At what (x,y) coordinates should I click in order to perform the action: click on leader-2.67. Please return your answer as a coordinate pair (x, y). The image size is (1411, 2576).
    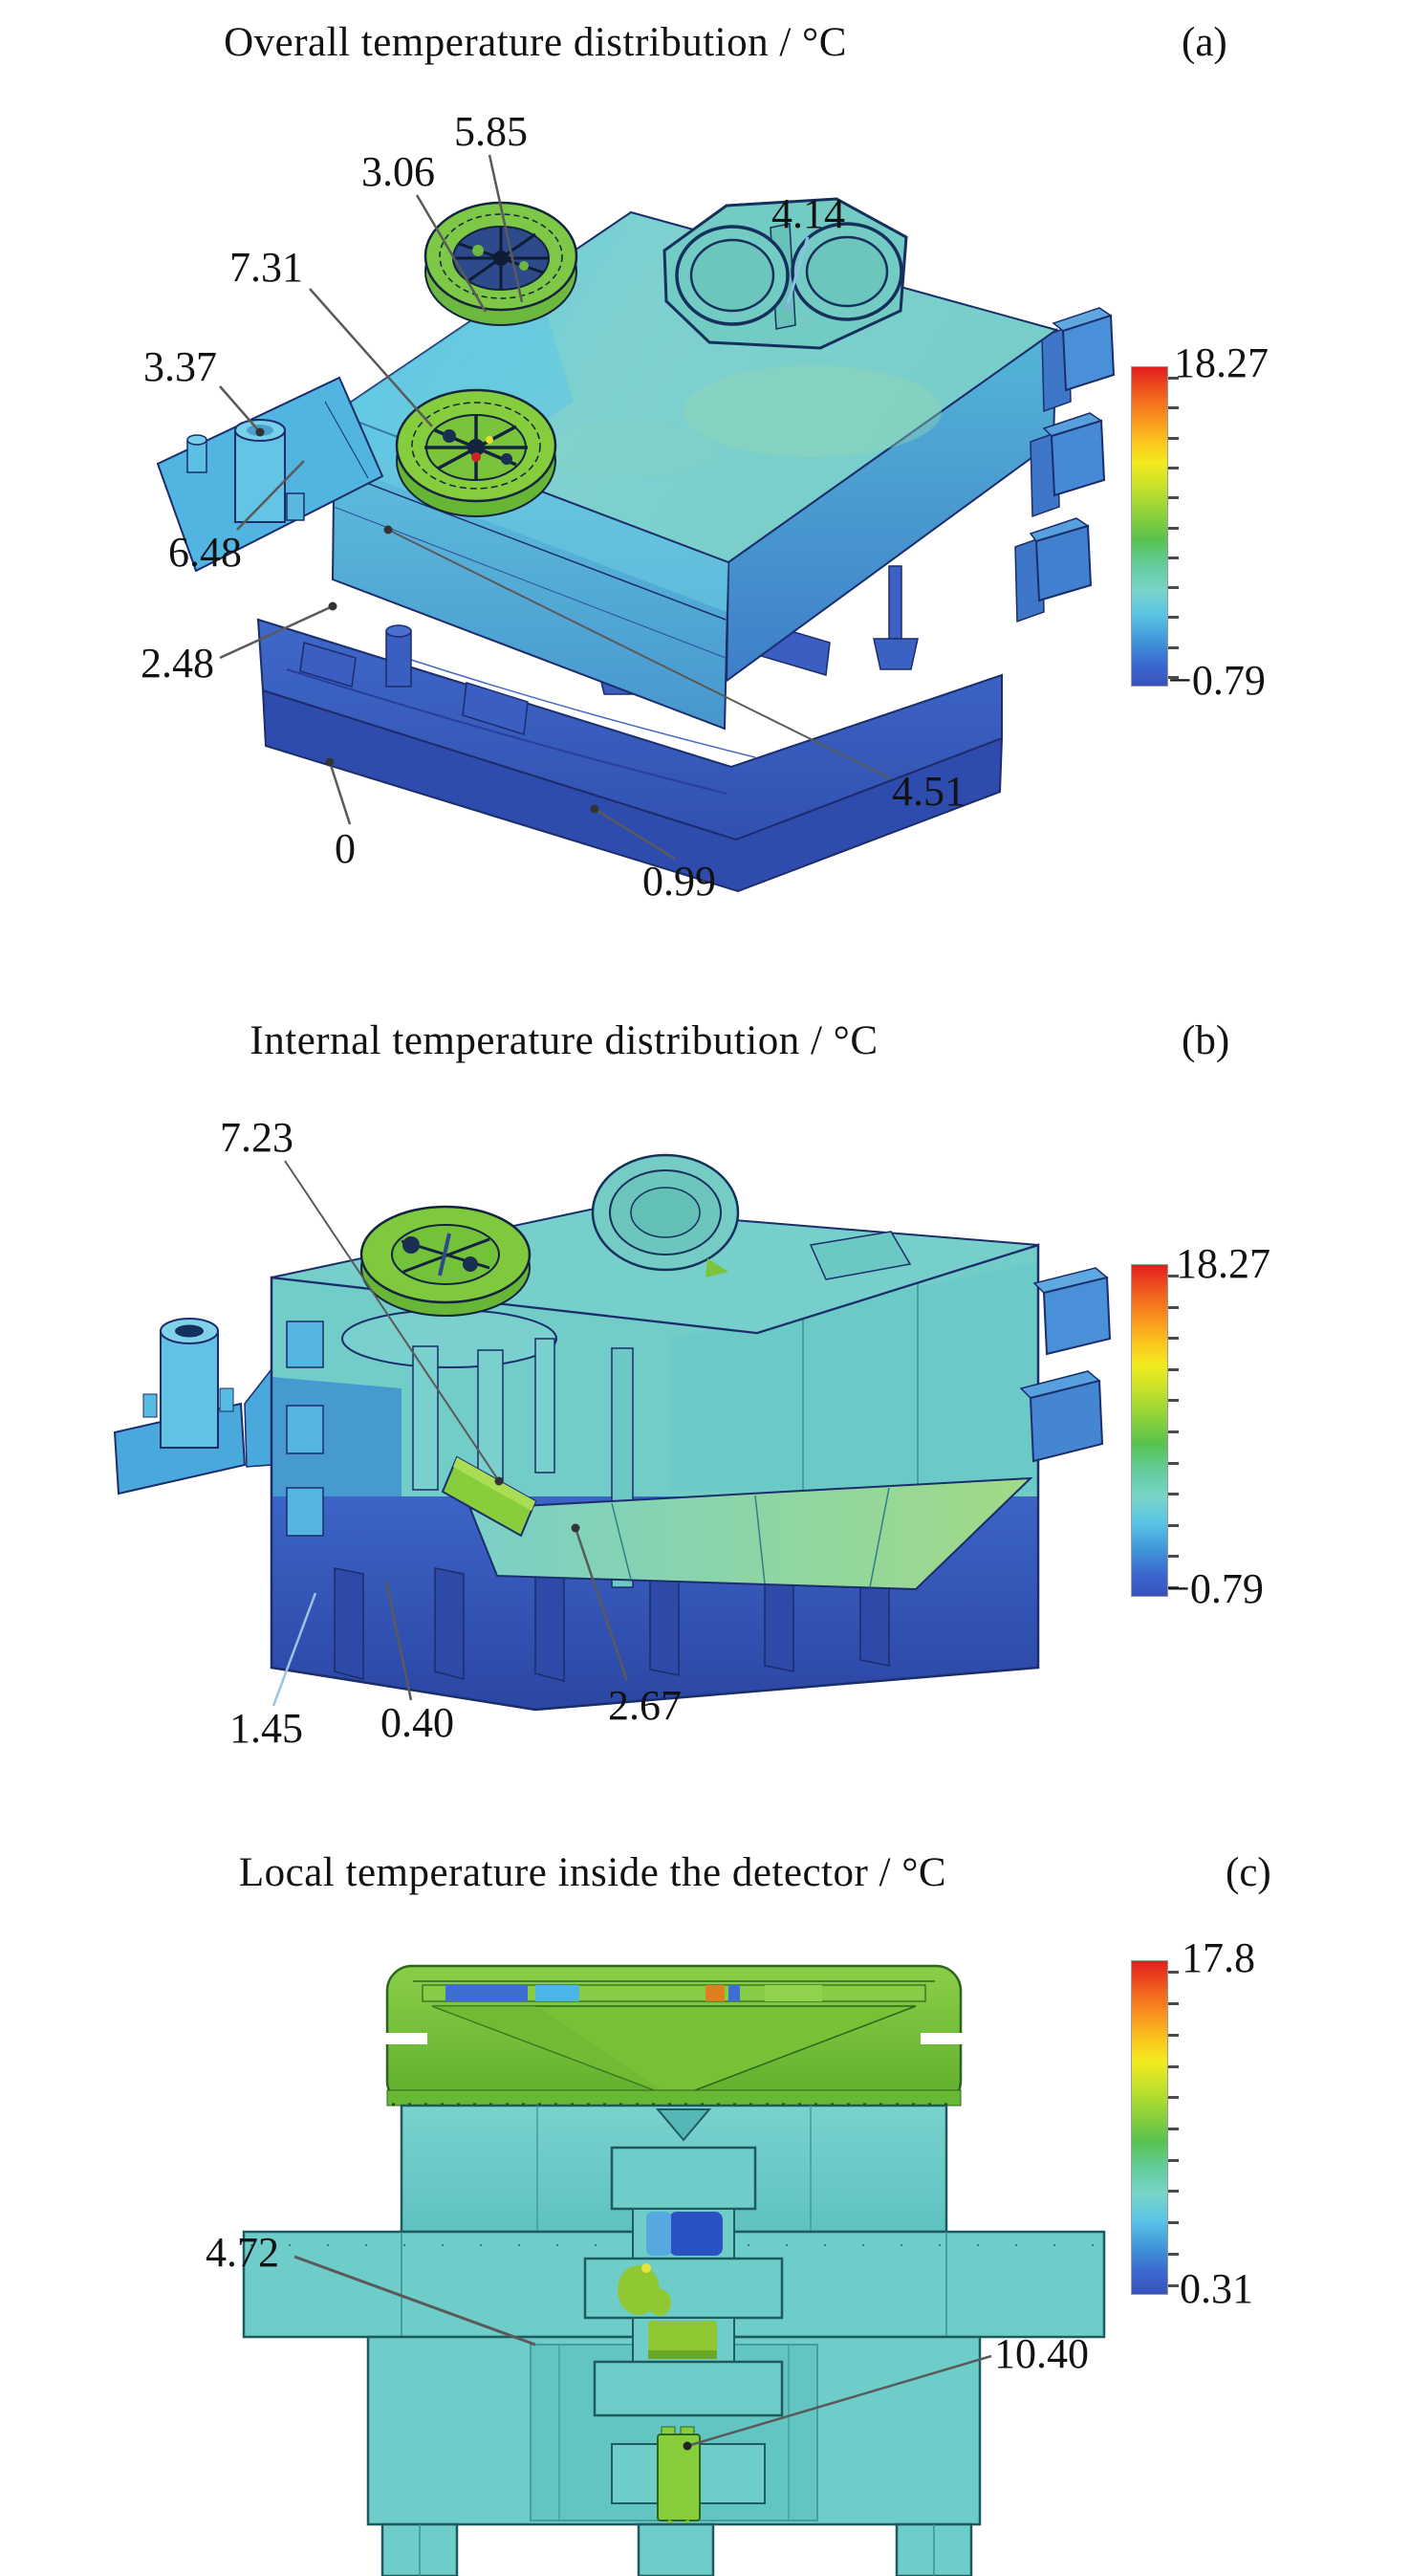
    Looking at the image, I should click on (601, 1604).